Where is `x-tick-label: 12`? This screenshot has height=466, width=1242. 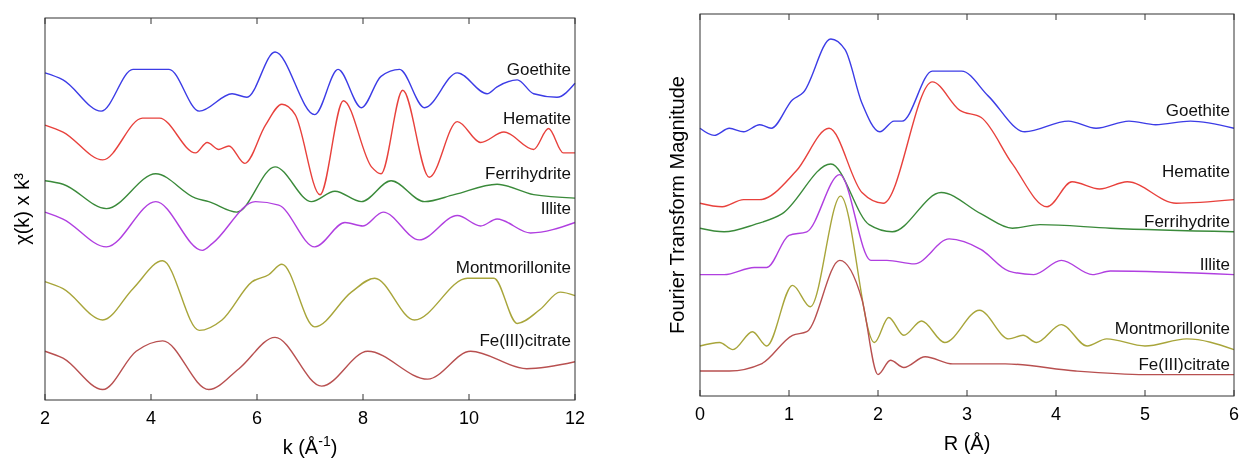 x-tick-label: 12 is located at coordinates (575, 418).